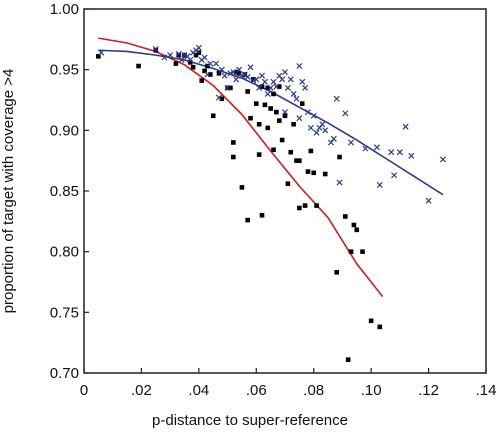  I want to click on x-tick-label: .14, so click(486, 390).